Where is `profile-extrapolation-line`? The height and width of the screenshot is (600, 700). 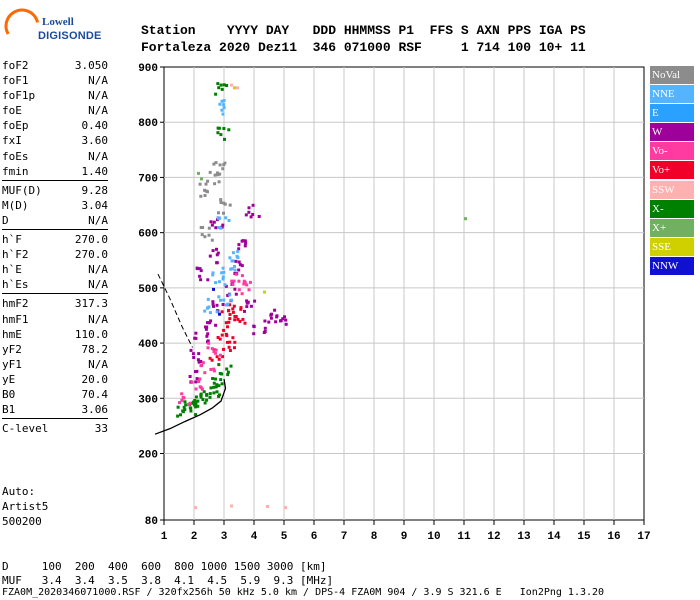
profile-extrapolation-line is located at coordinates (175, 310).